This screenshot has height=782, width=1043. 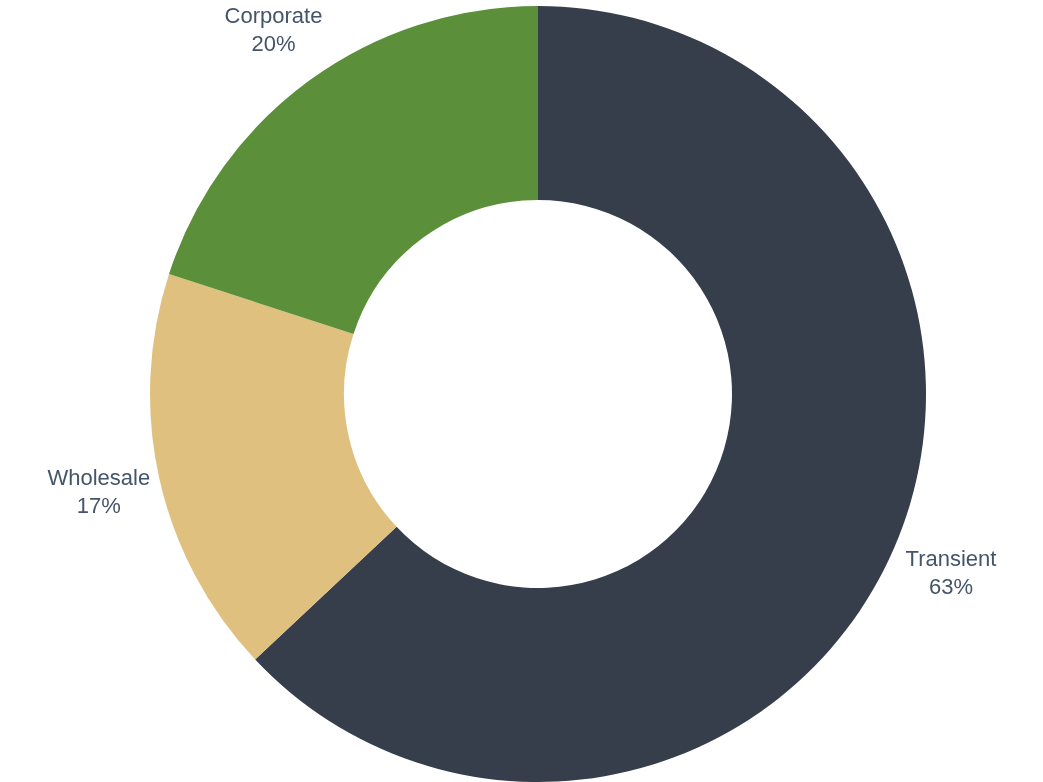 What do you see at coordinates (951, 586) in the screenshot?
I see `data-label: 63%` at bounding box center [951, 586].